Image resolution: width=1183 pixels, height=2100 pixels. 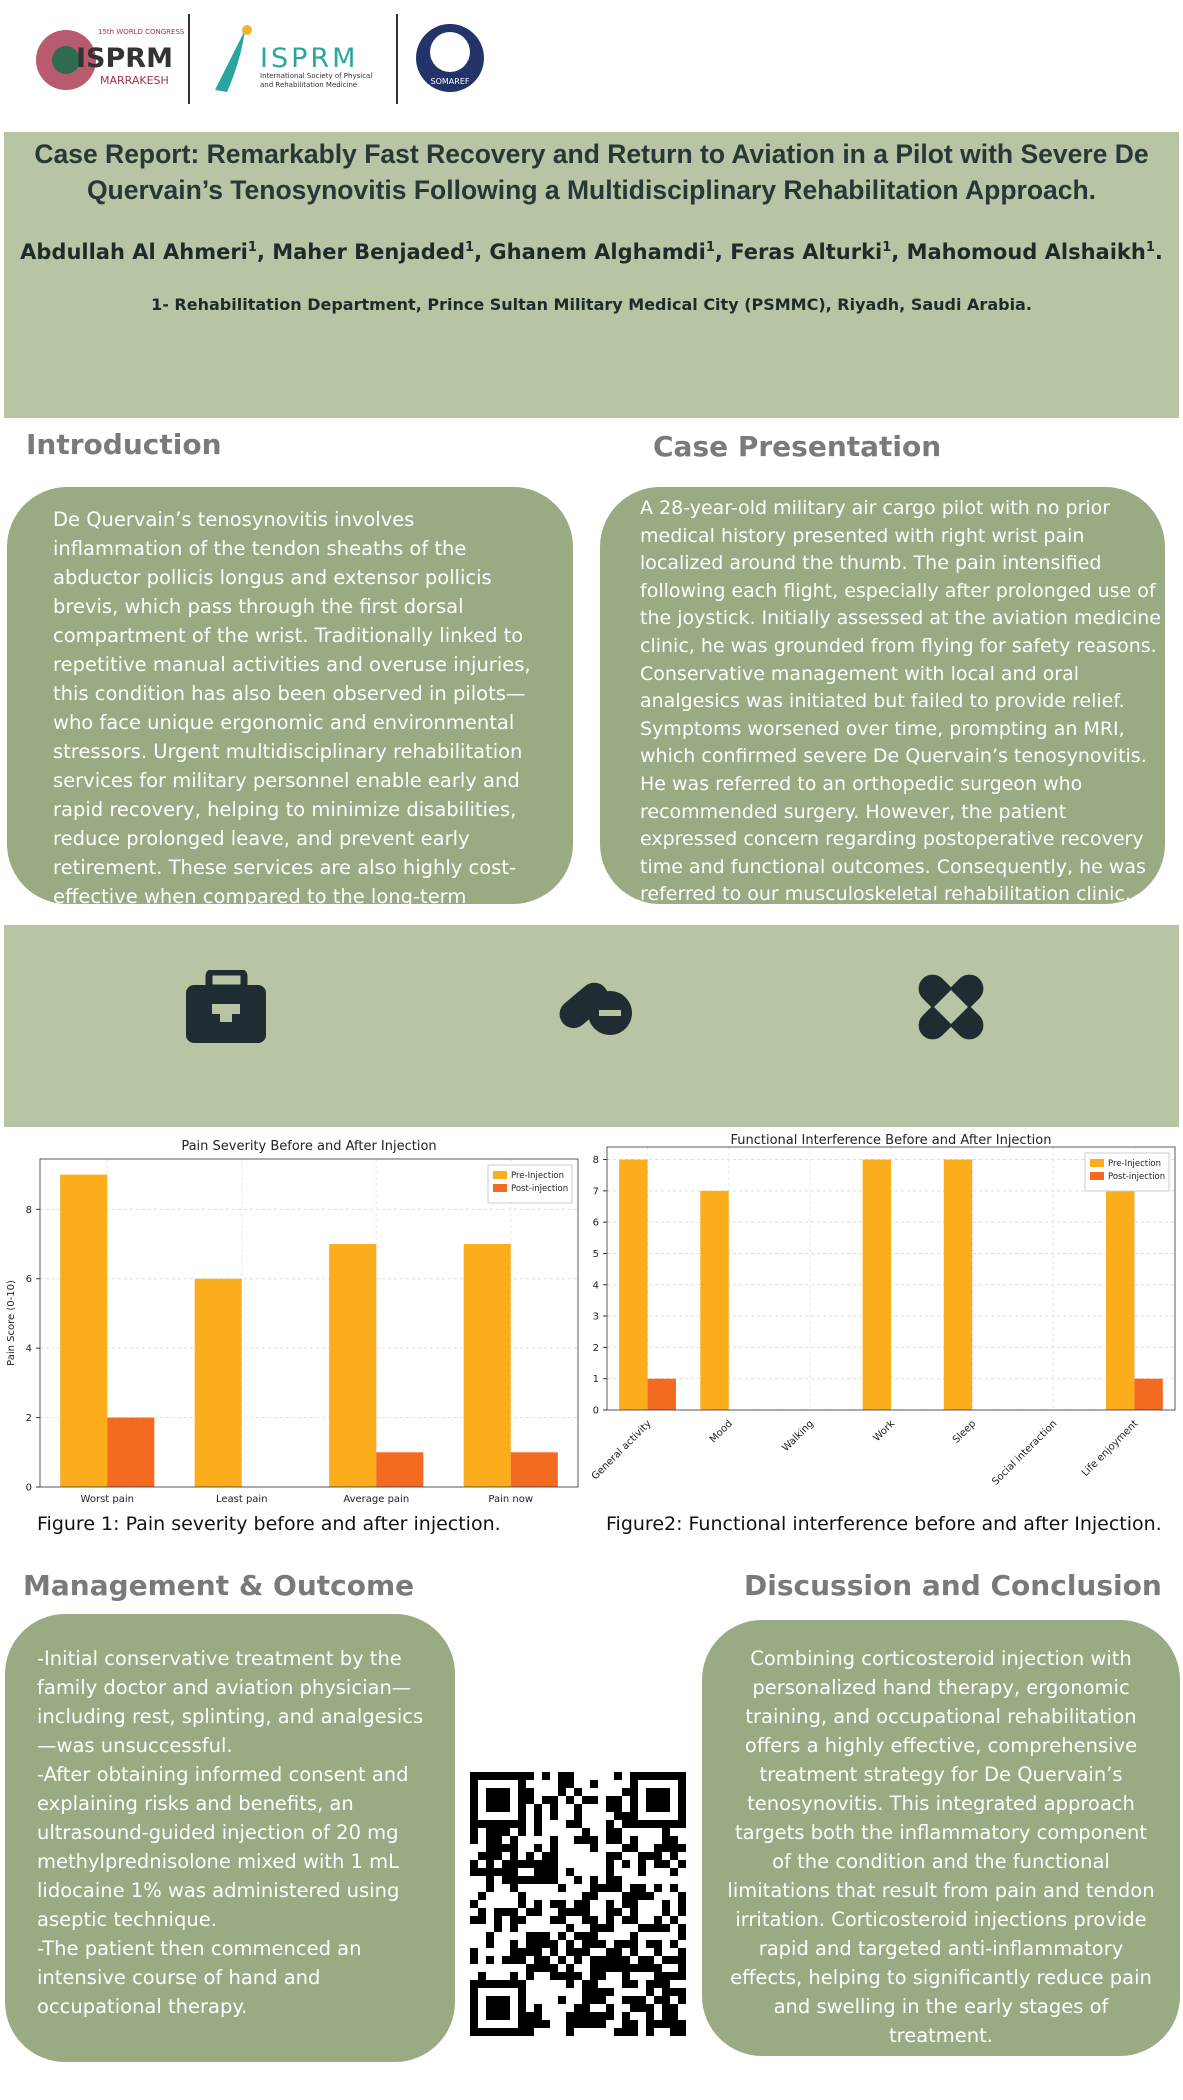 What do you see at coordinates (539, 1189) in the screenshot?
I see `legend-label: Post-injection` at bounding box center [539, 1189].